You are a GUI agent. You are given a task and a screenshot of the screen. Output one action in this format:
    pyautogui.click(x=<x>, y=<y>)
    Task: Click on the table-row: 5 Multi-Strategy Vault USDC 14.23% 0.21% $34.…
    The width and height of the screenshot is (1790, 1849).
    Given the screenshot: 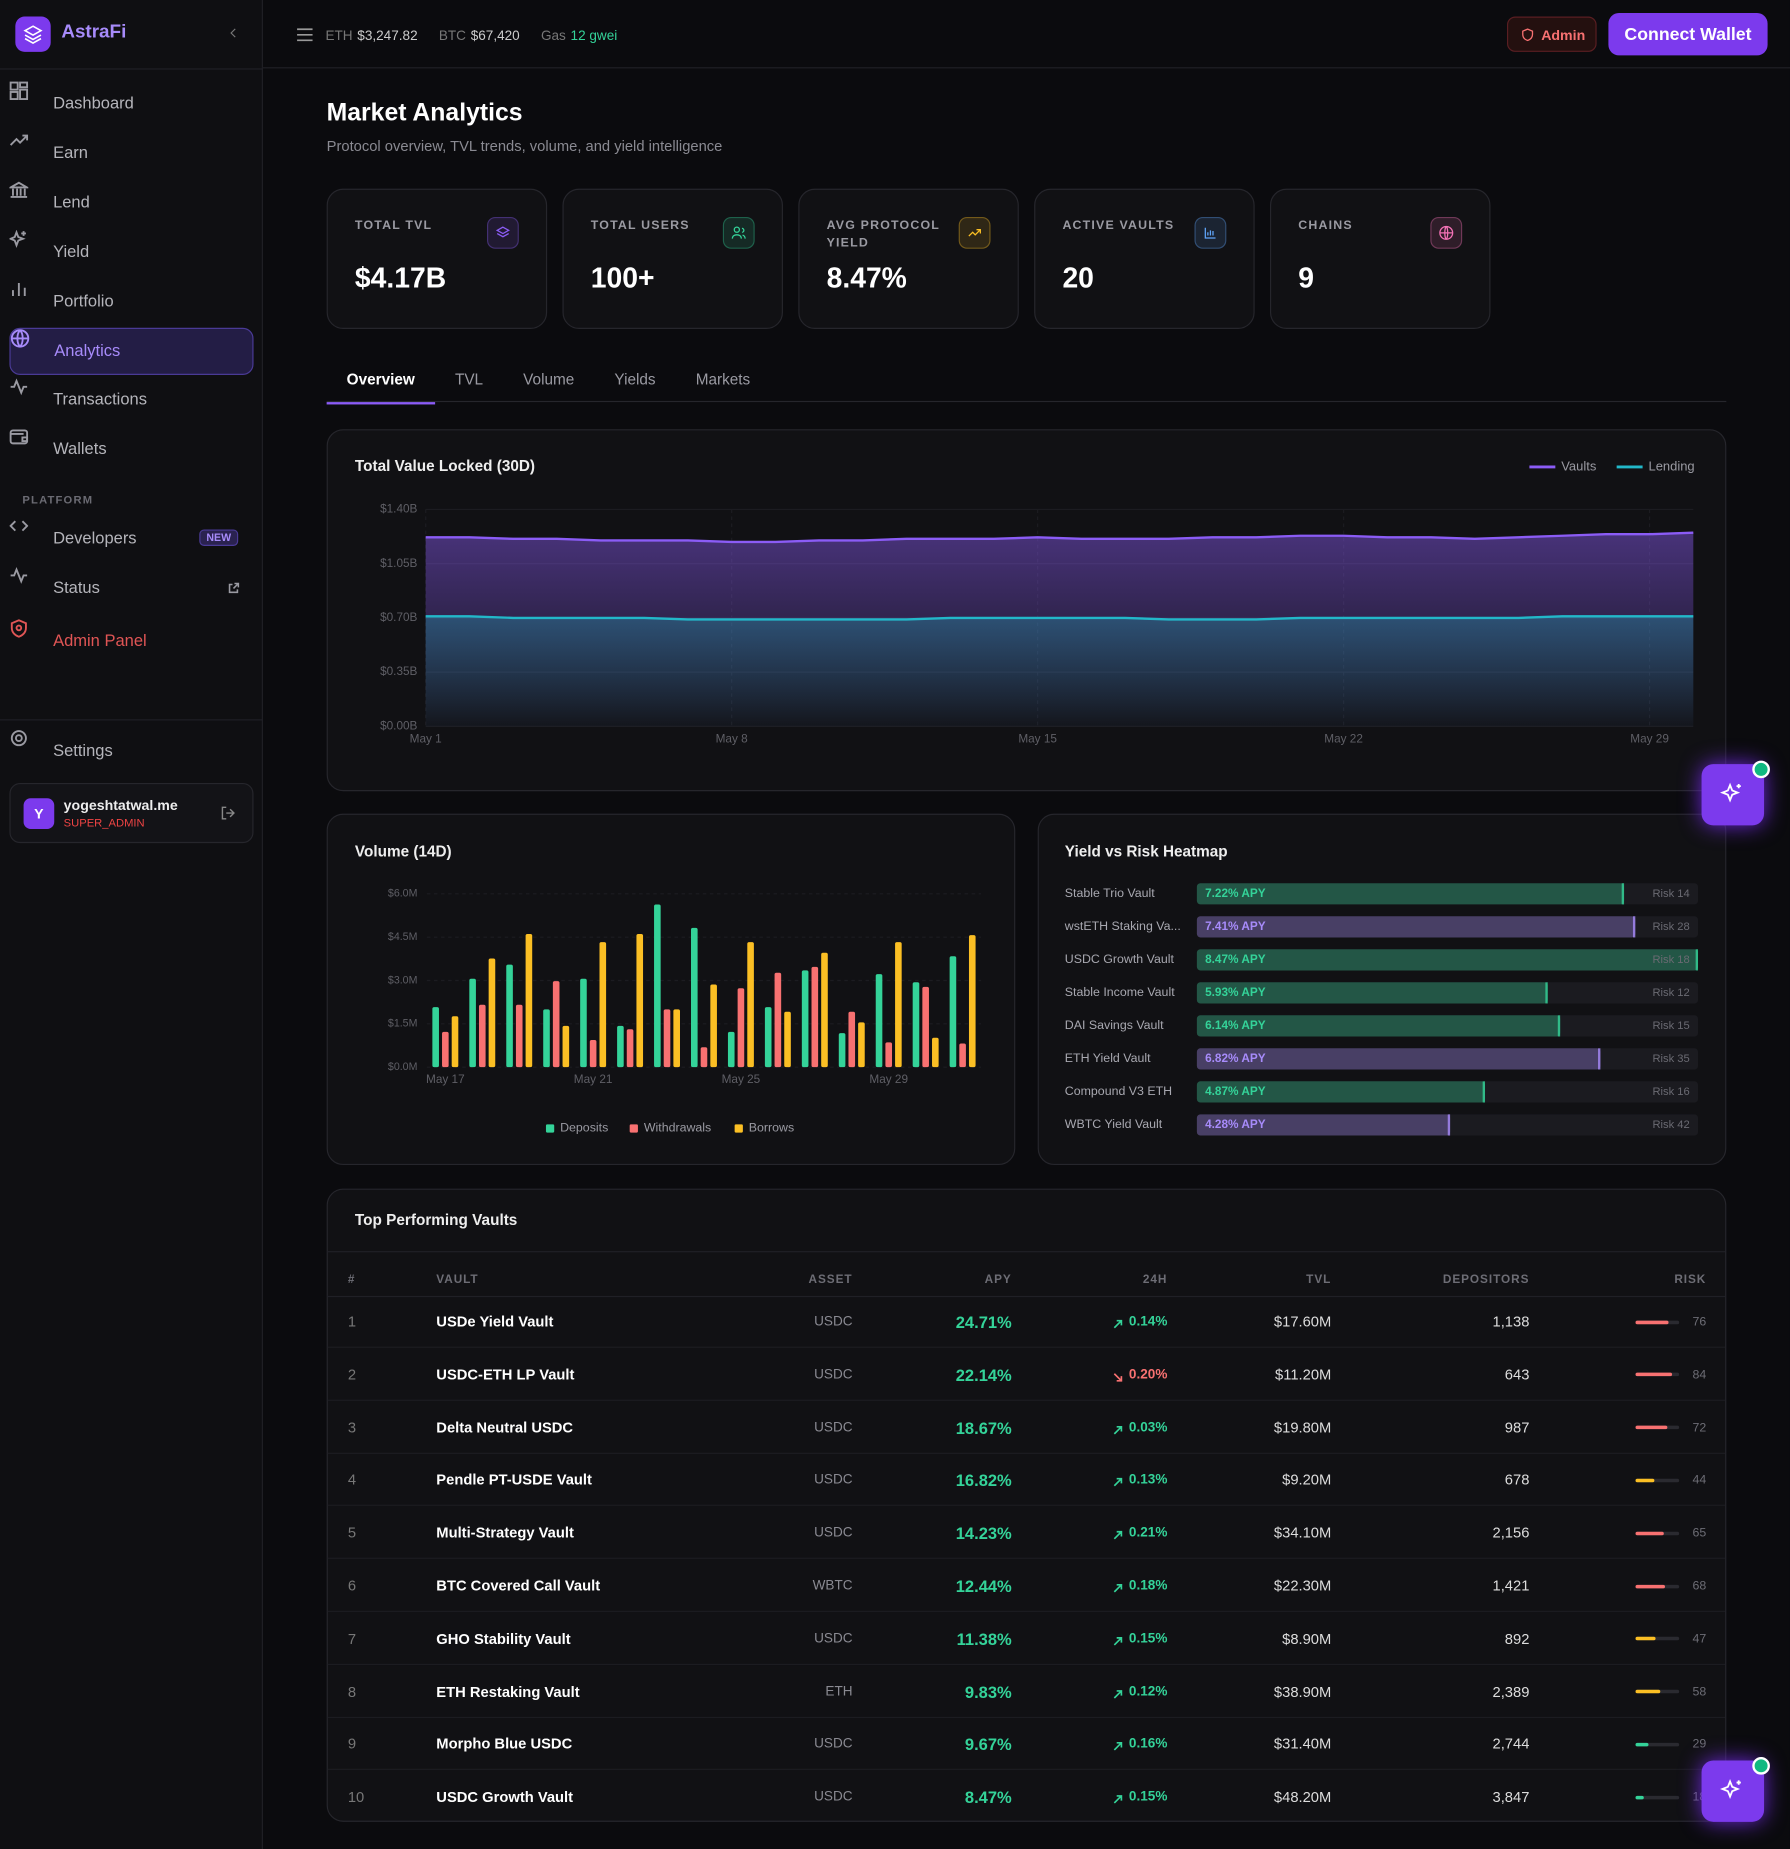 What is the action you would take?
    pyautogui.click(x=1026, y=1533)
    